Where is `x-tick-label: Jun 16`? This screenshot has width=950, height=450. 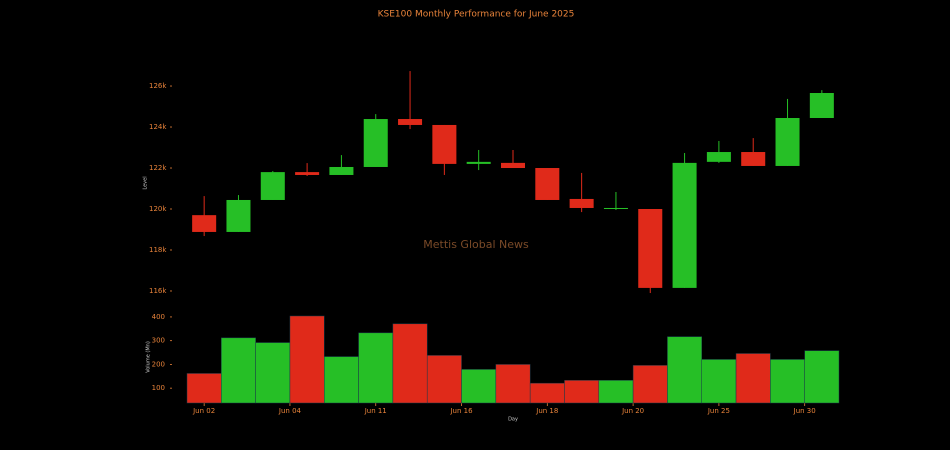
x-tick-label: Jun 16 is located at coordinates (461, 411).